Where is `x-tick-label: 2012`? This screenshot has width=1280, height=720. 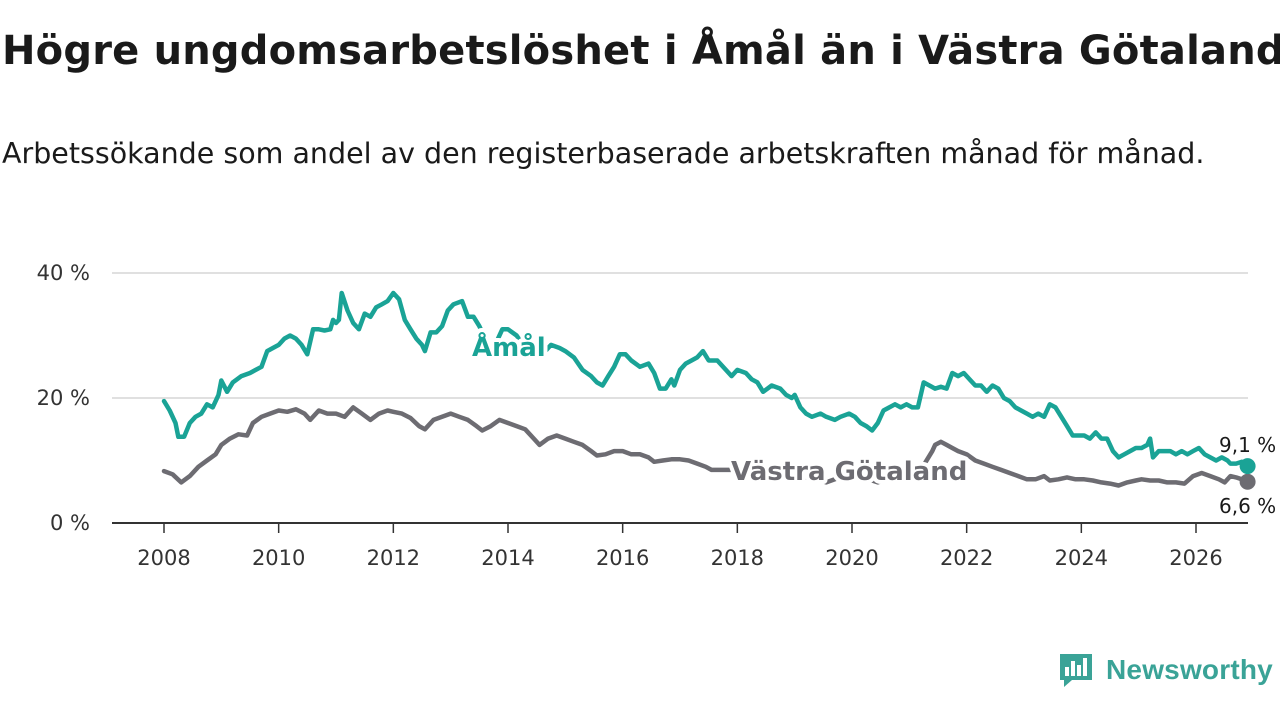 x-tick-label: 2012 is located at coordinates (393, 558).